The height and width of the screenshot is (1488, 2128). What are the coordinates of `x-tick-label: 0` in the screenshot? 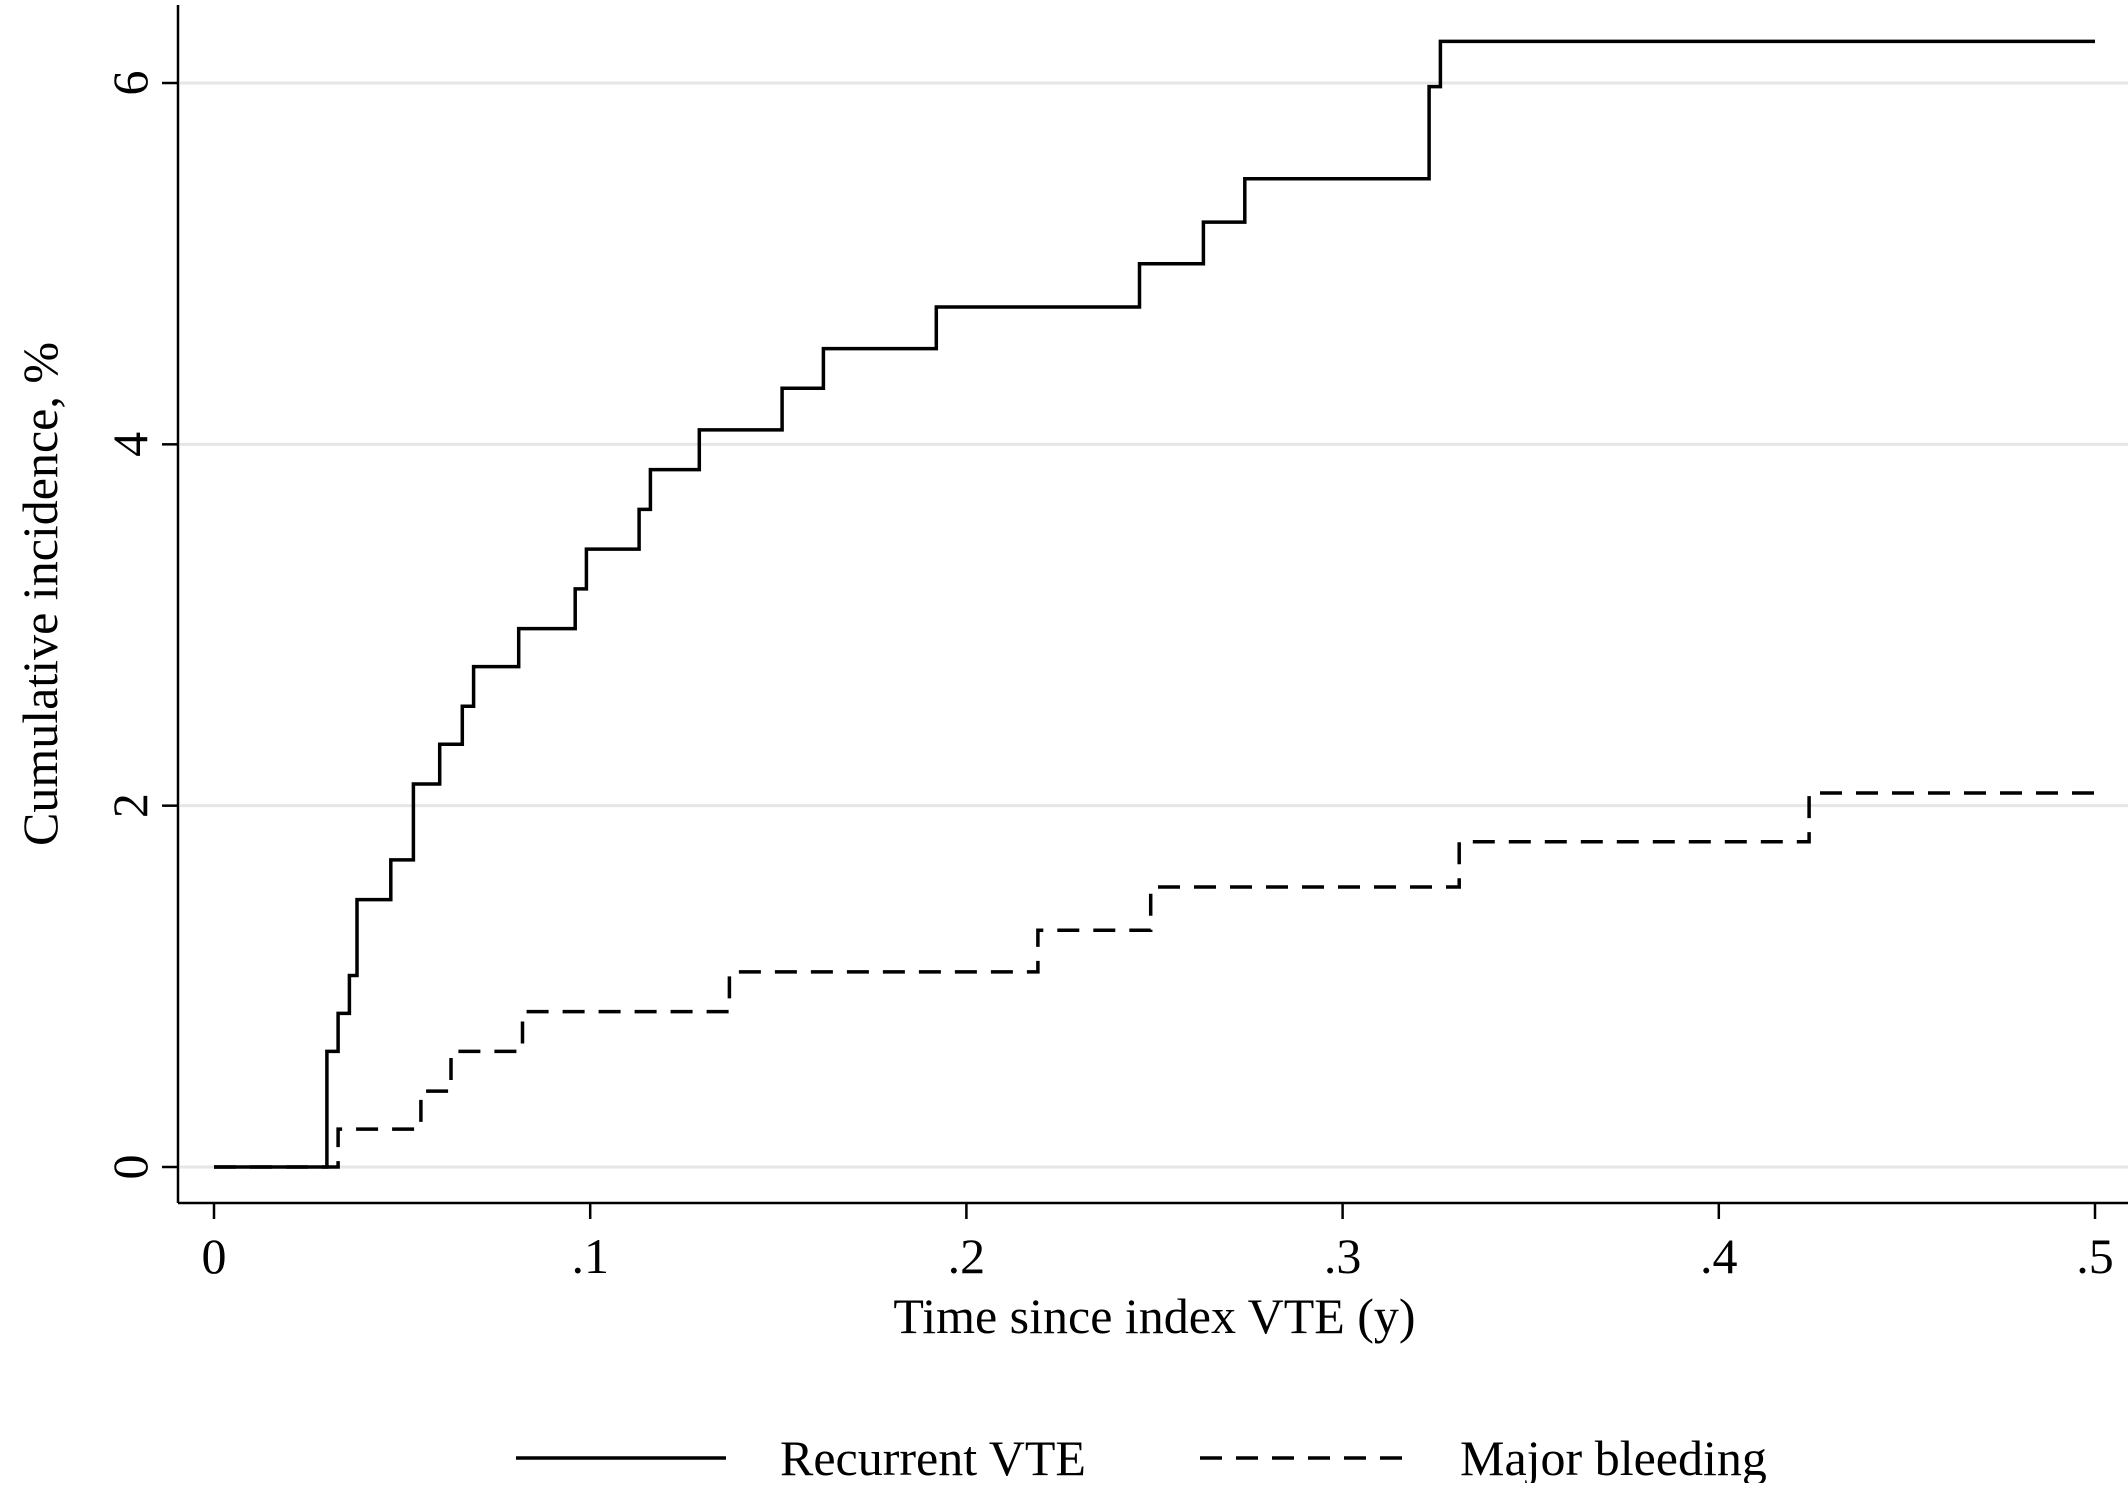 It's located at (214, 1256).